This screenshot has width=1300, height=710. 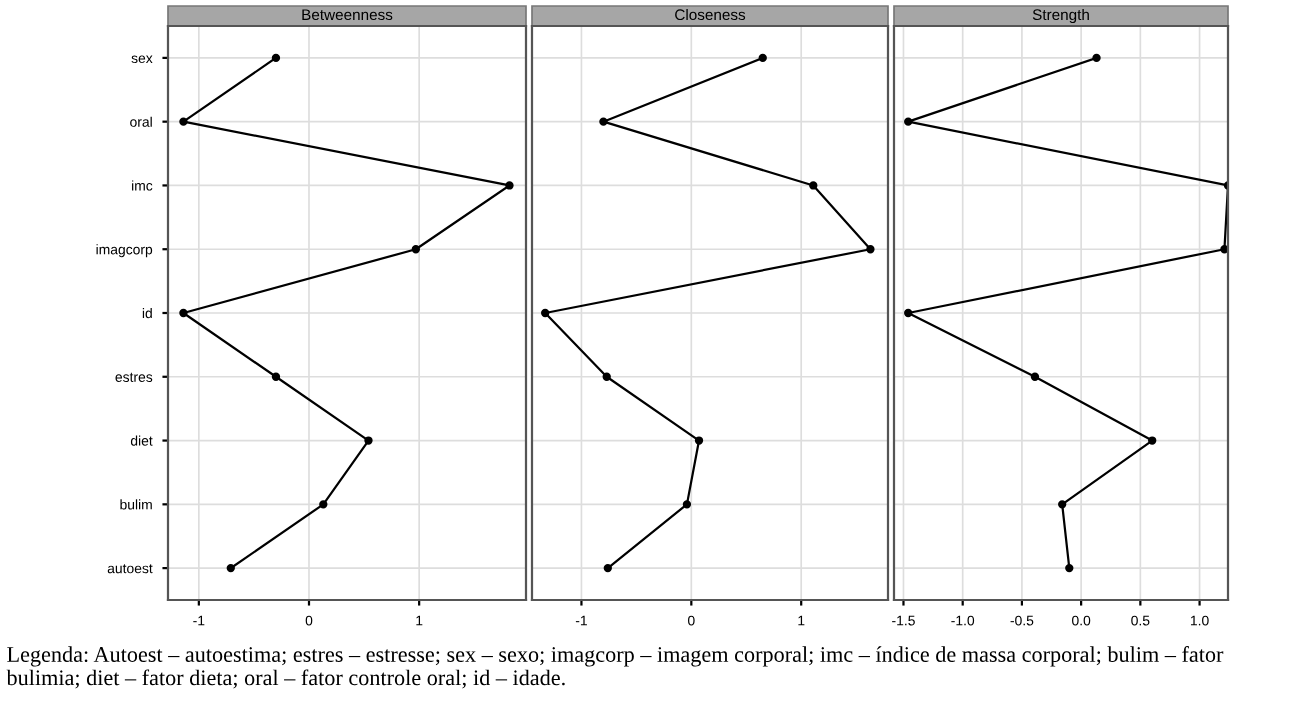 I want to click on text: Legenda: Autoest – autoestima; estres – estresse; sex – sexo; imagcorp – imagem corporal; imc – índice de massa corporal; bulim – fator bulimia; diet – fator dieta; oral – fator controle oral; id – idade., so click(x=615, y=667).